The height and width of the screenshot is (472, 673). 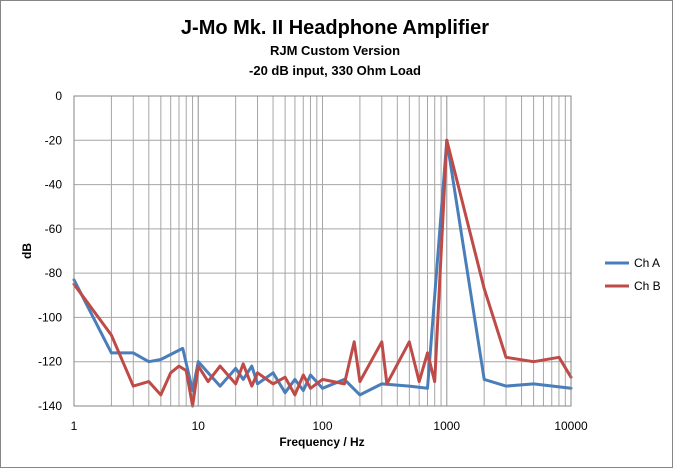 What do you see at coordinates (58, 96) in the screenshot?
I see `y-tick-label: 0` at bounding box center [58, 96].